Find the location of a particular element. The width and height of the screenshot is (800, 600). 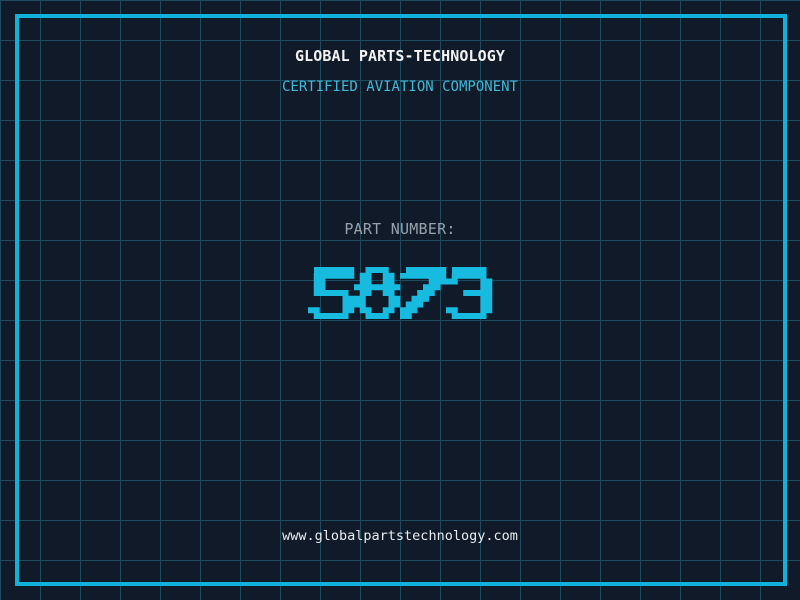

website-url: www.globalpartstechnology.com is located at coordinates (400, 536).